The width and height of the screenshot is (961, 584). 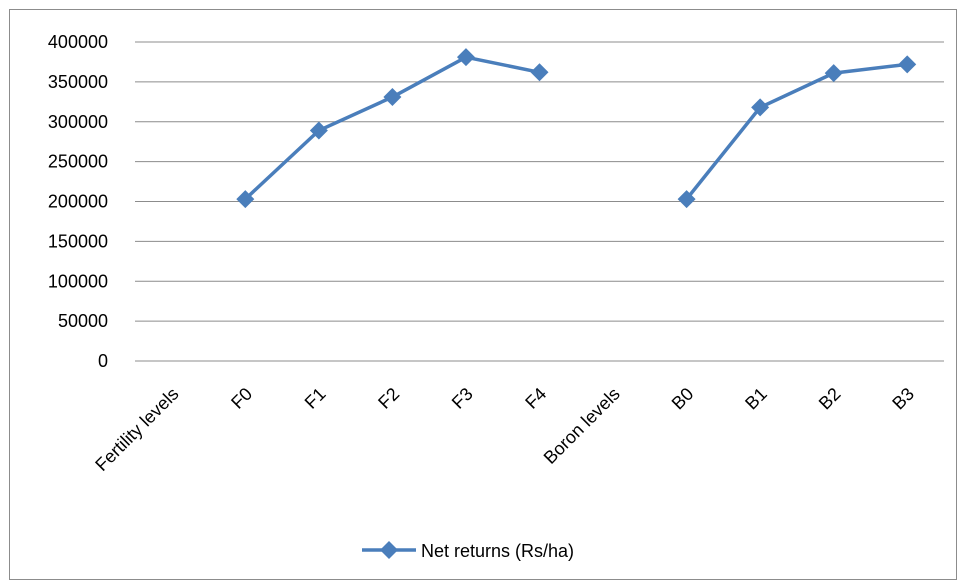 What do you see at coordinates (389, 550) in the screenshot?
I see `legend-series-marker` at bounding box center [389, 550].